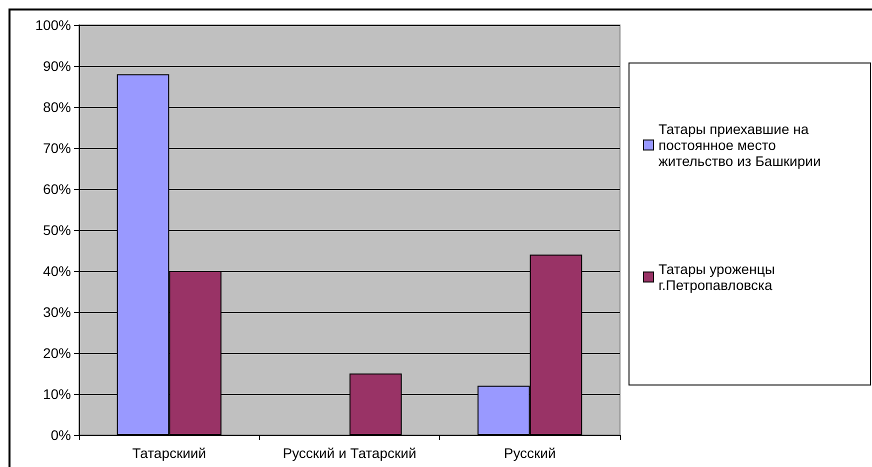 The image size is (872, 467). What do you see at coordinates (53, 25) in the screenshot?
I see `y-tick-label: 100%` at bounding box center [53, 25].